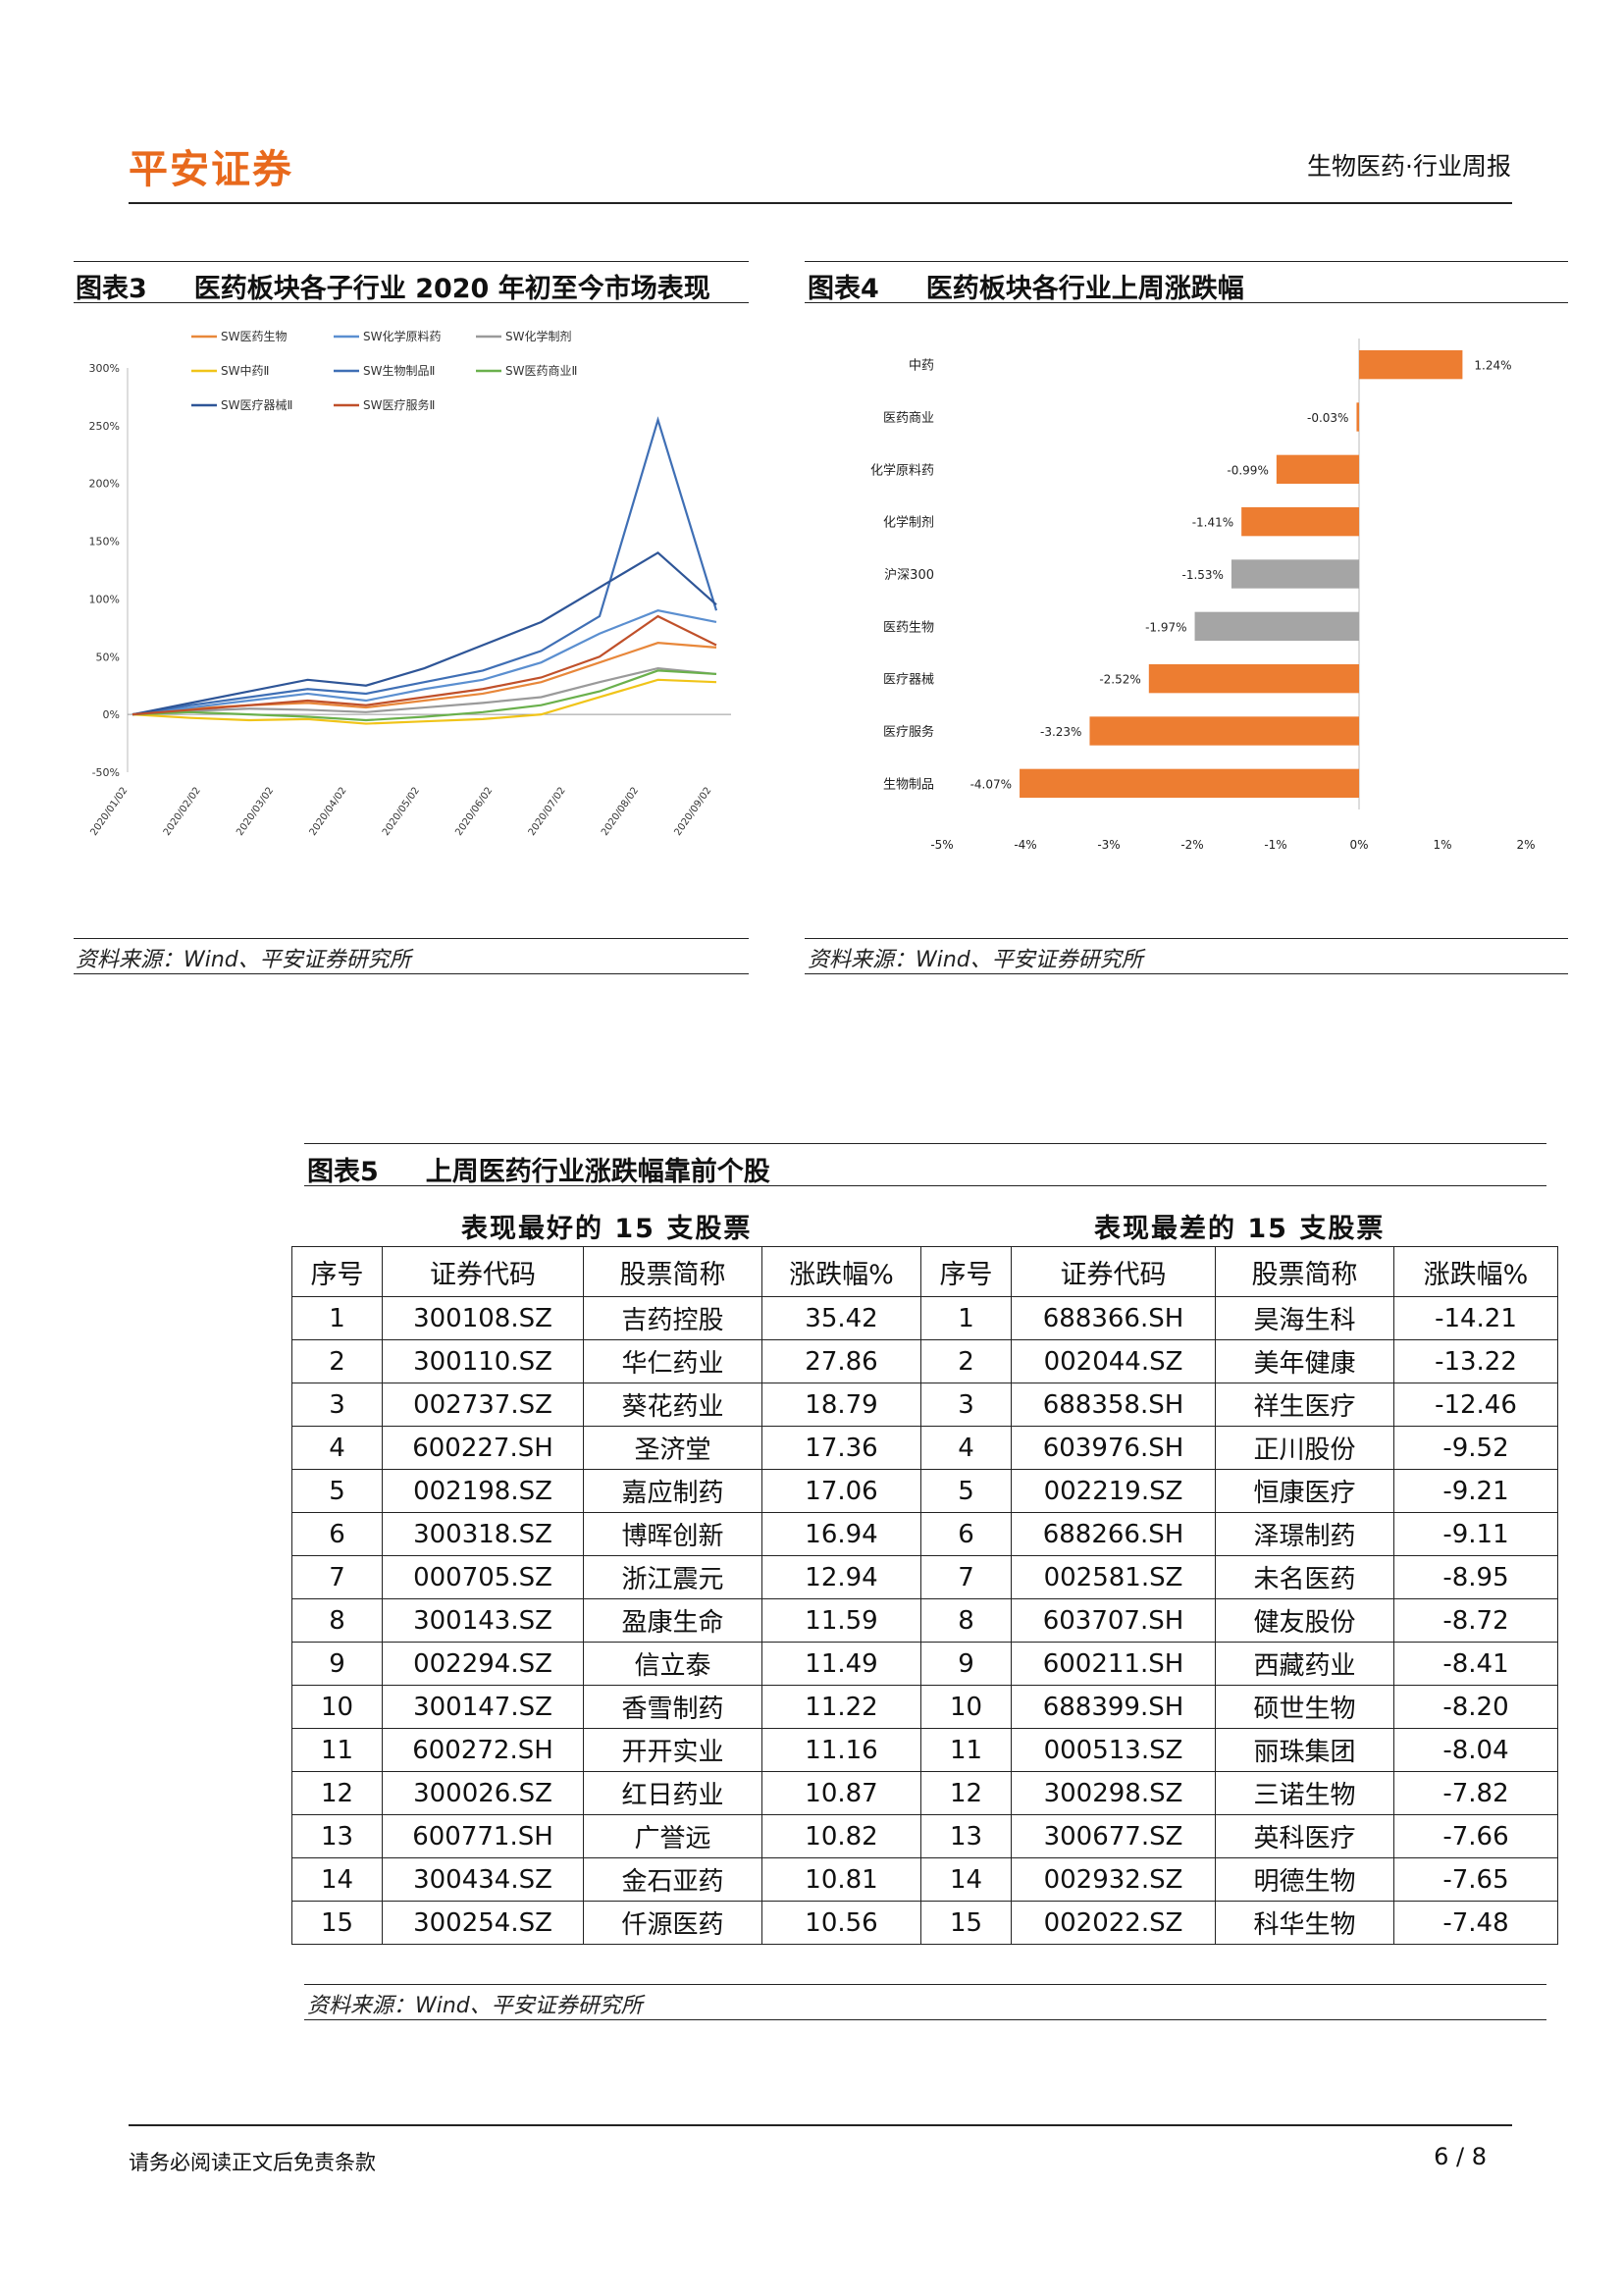 Image resolution: width=1624 pixels, height=2296 pixels. I want to click on table-row: 6 300318.SZ 博晖创新 16.94 6 688266.SH 泽璟制药 -9.11, so click(924, 1534).